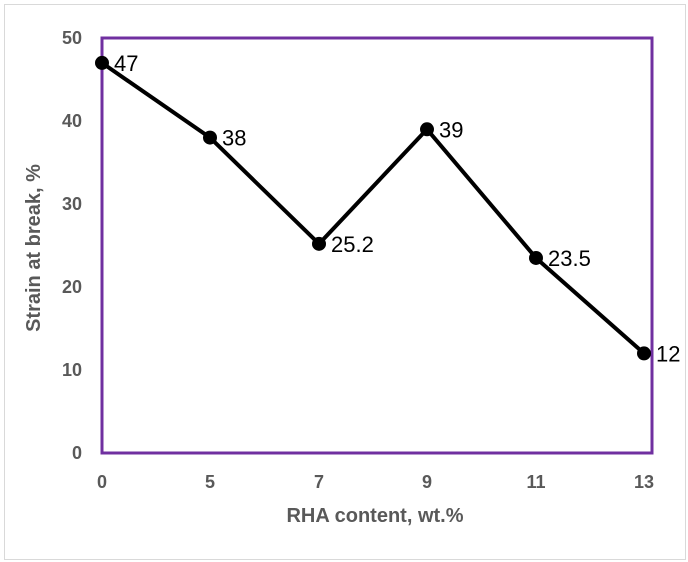 This screenshot has width=688, height=562. I want to click on x-tick-label: 0, so click(102, 482).